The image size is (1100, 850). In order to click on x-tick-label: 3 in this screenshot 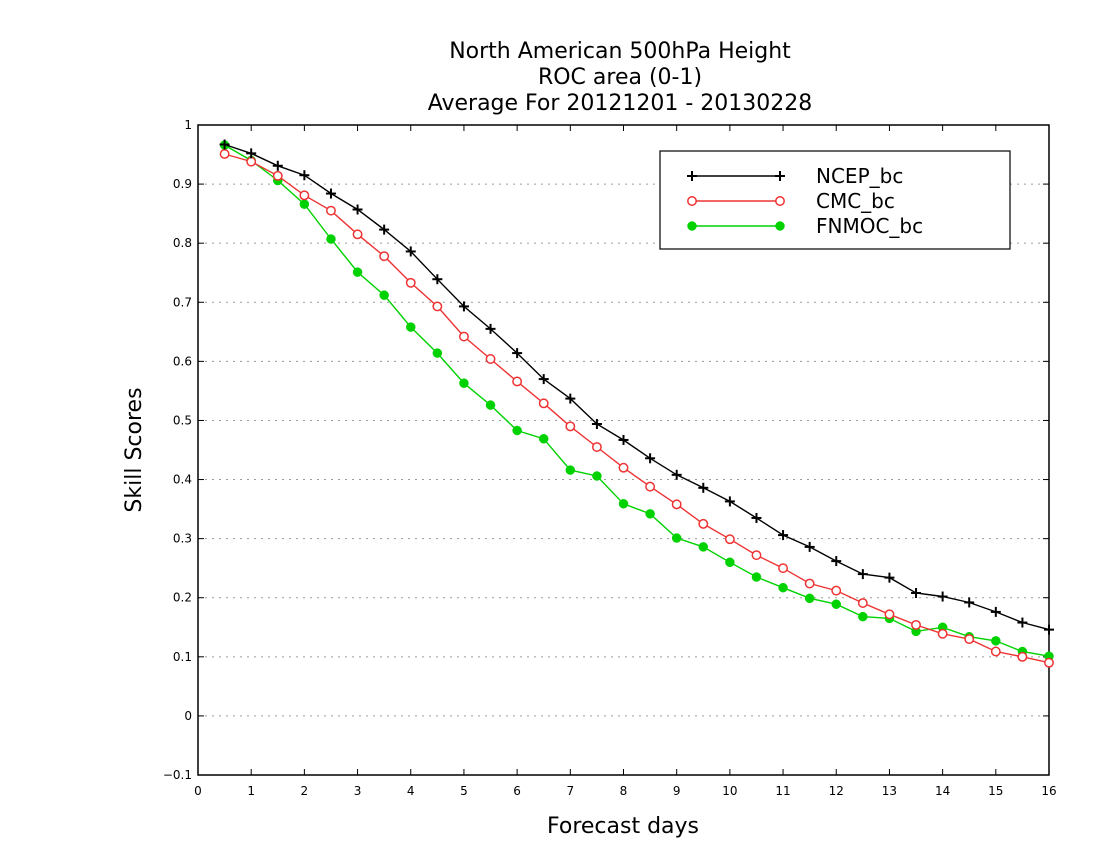, I will do `click(358, 791)`.